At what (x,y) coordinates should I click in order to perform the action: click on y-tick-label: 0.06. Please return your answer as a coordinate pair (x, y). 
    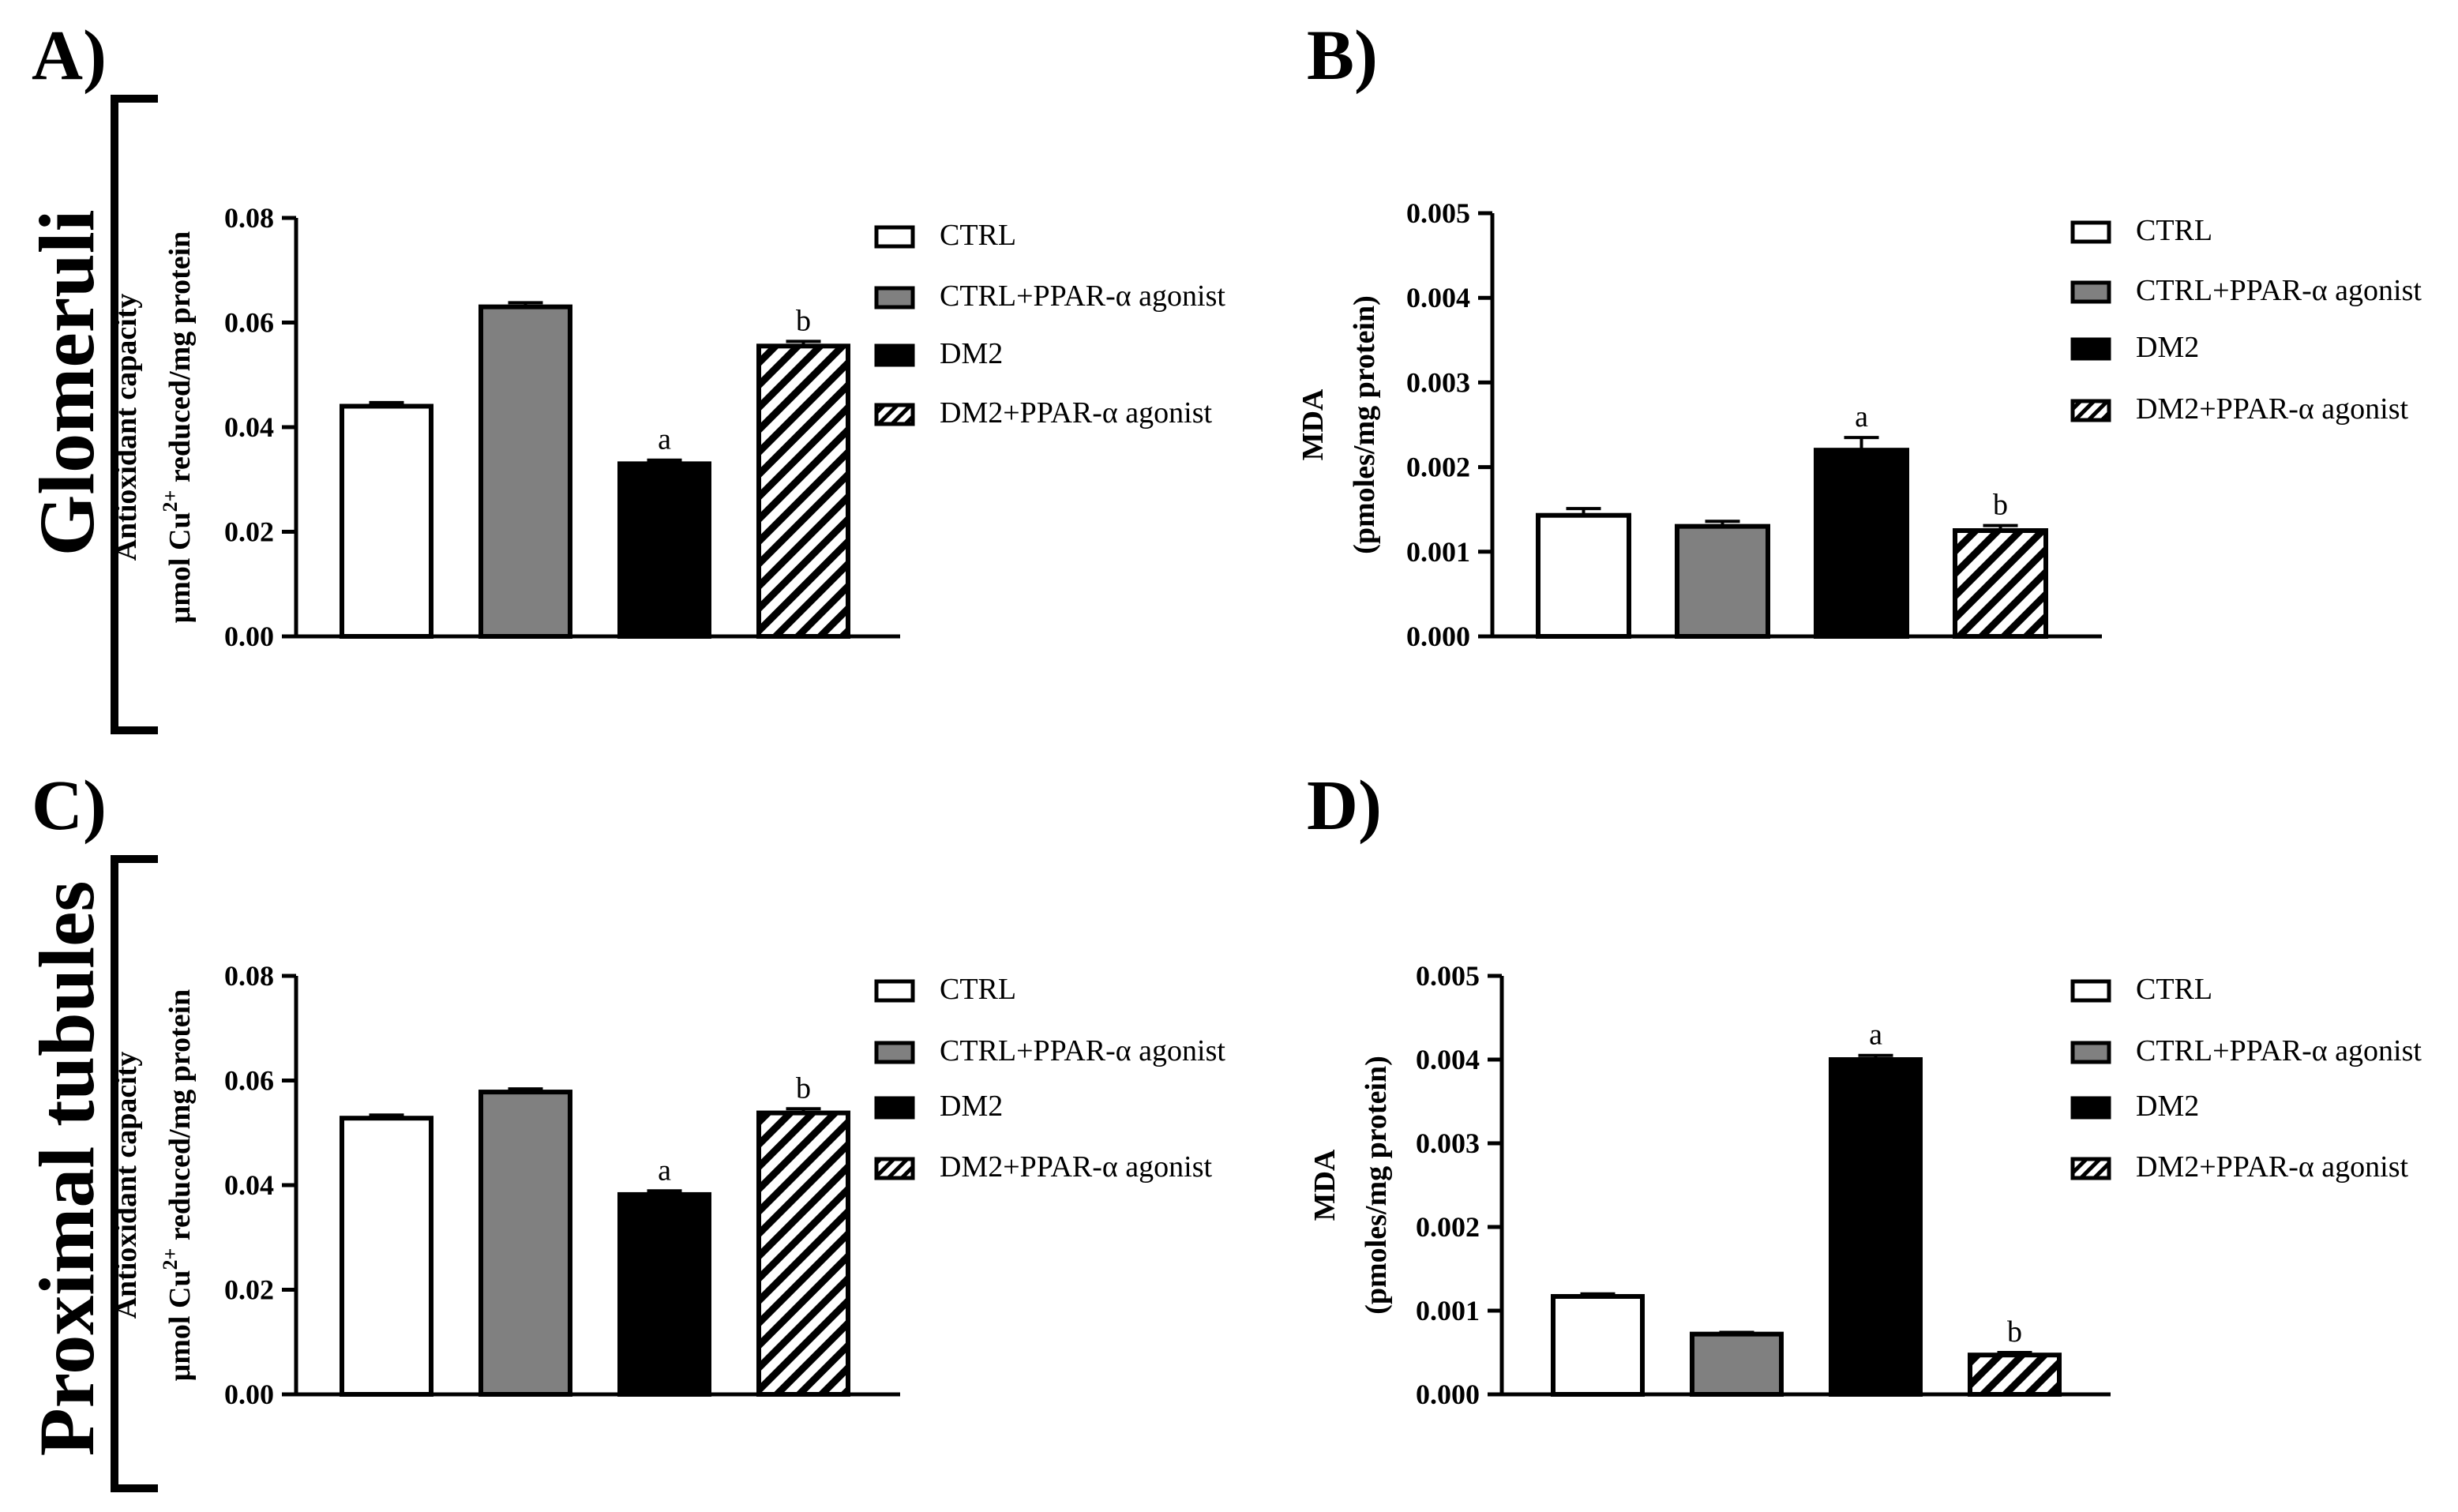
    Looking at the image, I should click on (249, 323).